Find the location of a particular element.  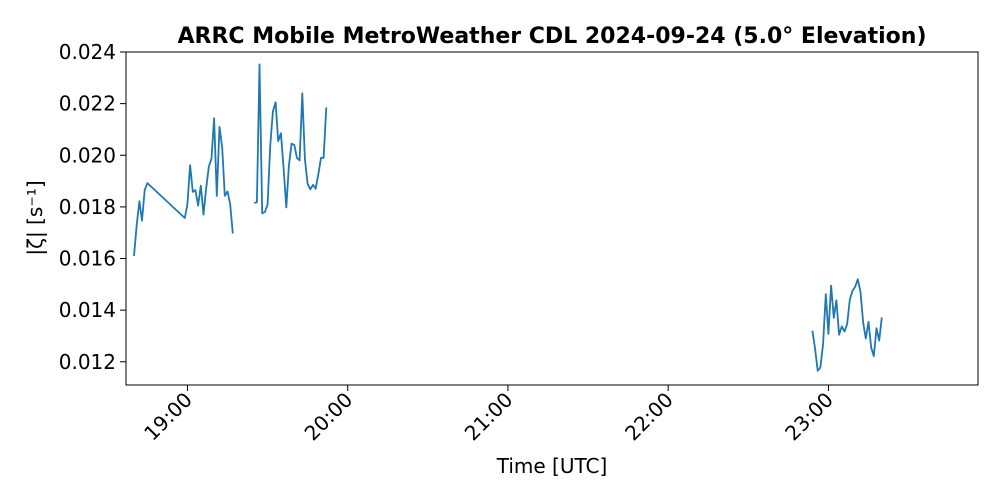

y-axis: 0.012 0.014 0.016 0.018 0.020 0.022 0.024 is located at coordinates (92, 207).